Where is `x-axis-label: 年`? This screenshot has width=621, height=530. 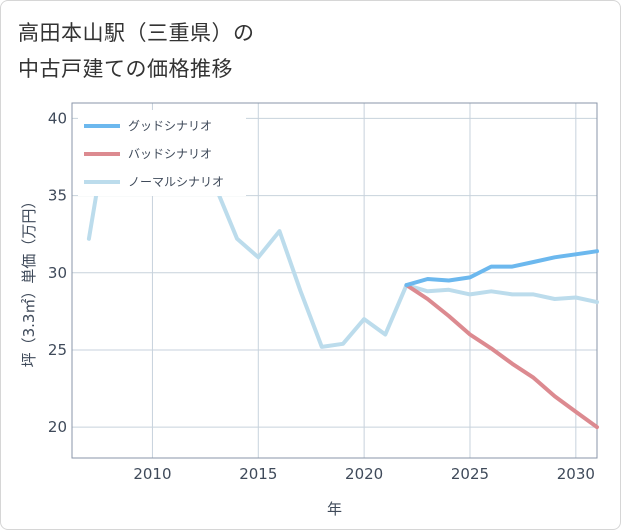
x-axis-label: 年 is located at coordinates (334, 509).